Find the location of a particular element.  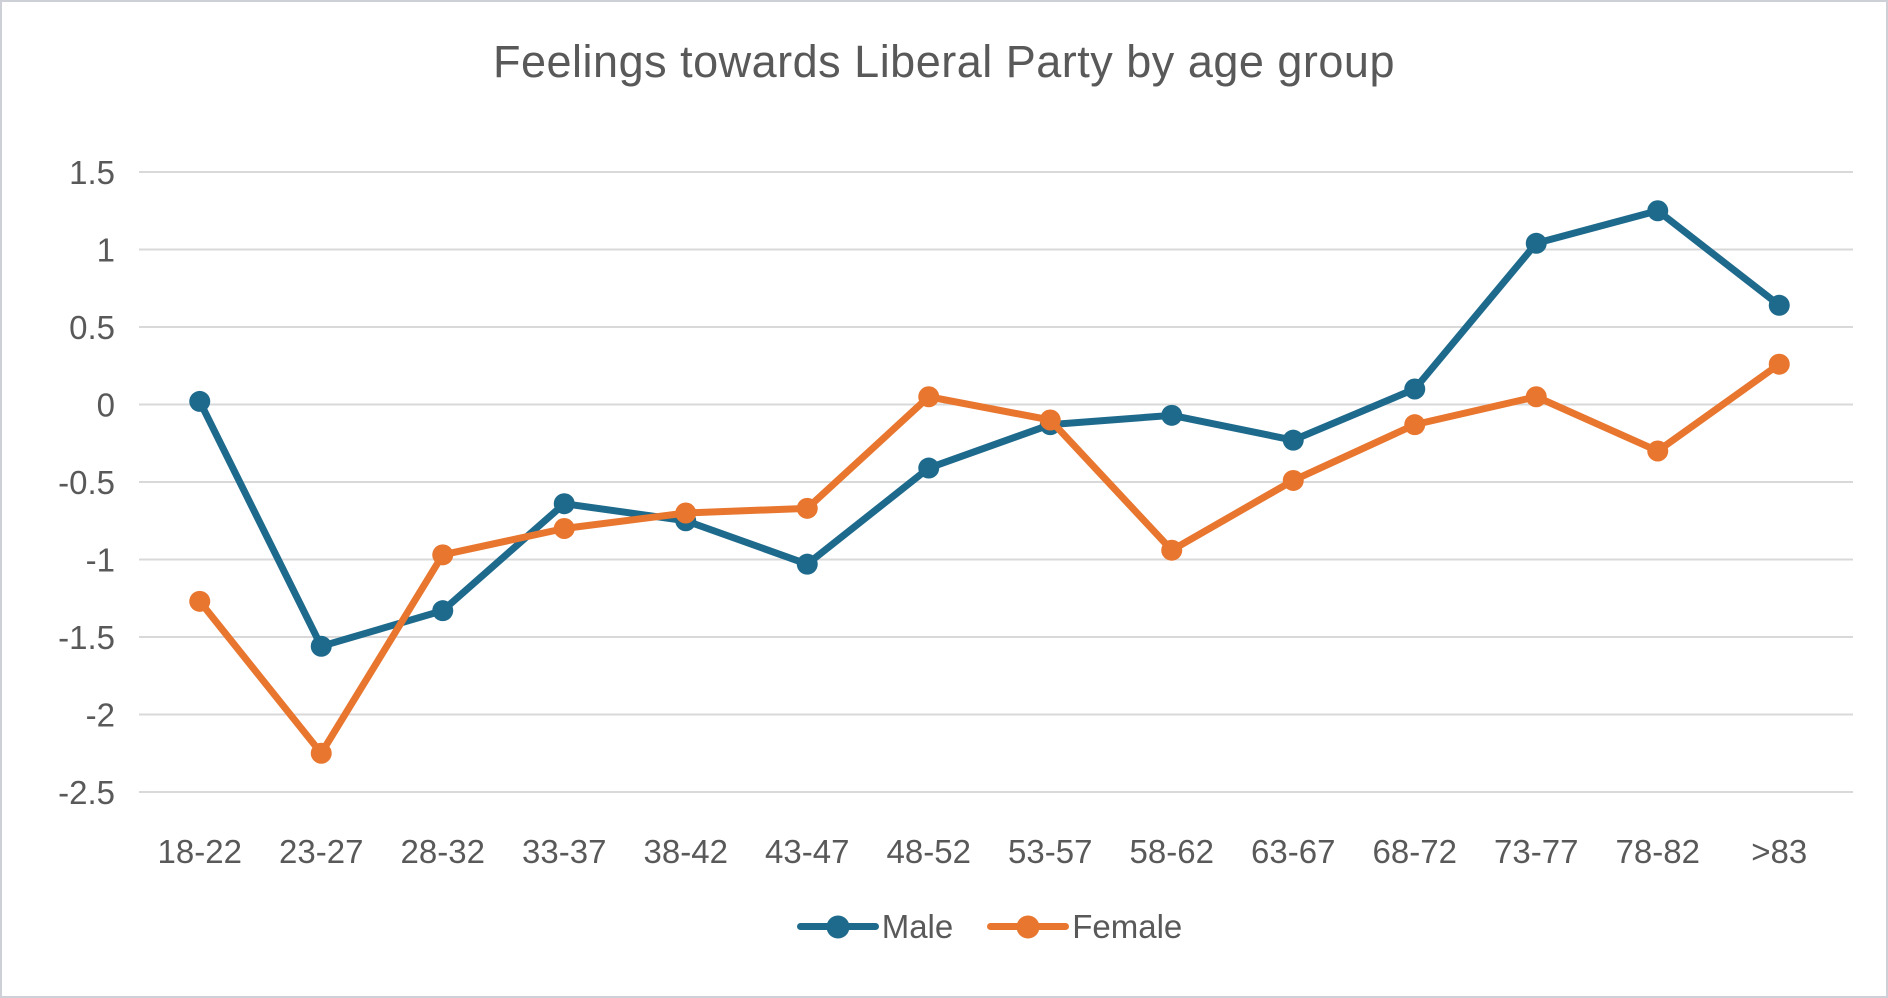

x-tick-label: 48-52 is located at coordinates (929, 851).